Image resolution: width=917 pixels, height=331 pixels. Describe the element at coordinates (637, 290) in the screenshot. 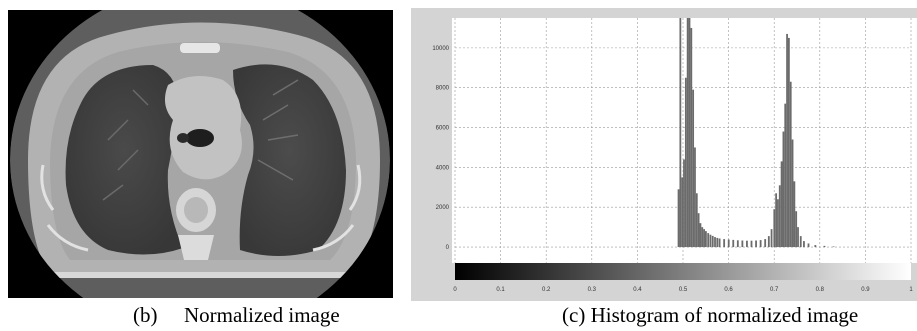

I see `x-tick-label: 0.4` at that location.